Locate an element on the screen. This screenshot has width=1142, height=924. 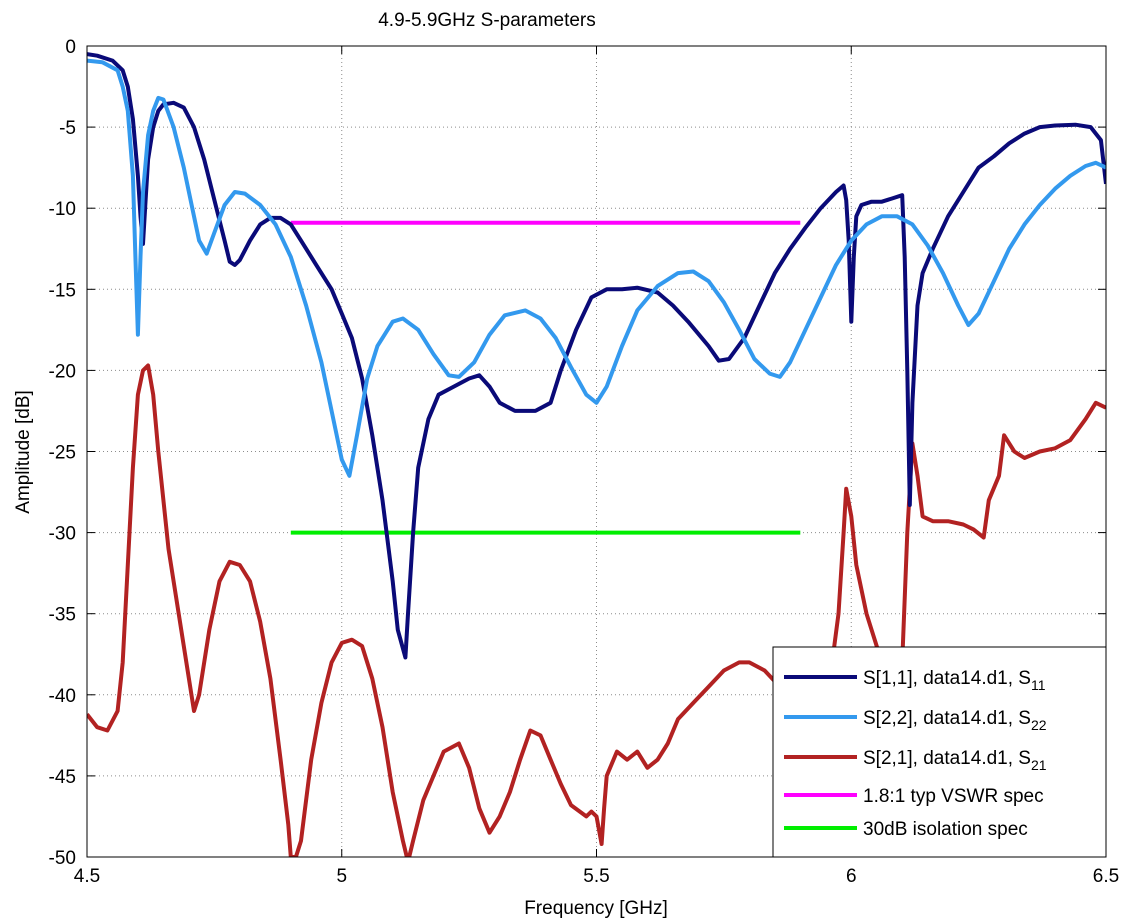
x-tick-label: 5 is located at coordinates (341, 876).